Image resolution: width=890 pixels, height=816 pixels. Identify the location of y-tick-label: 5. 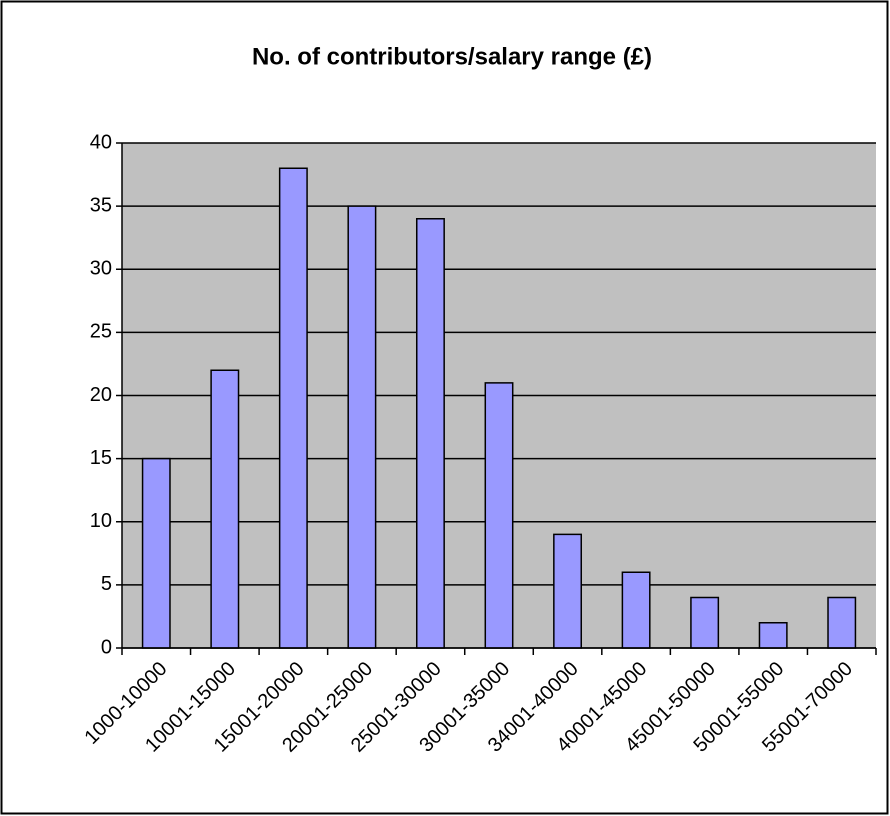
(106, 584).